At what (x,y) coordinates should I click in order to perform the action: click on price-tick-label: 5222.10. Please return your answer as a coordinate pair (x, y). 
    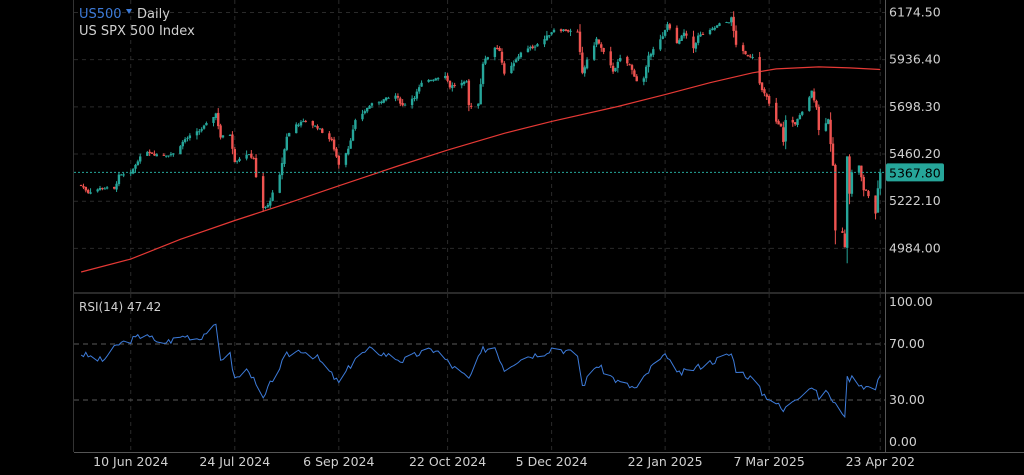
    Looking at the image, I should click on (915, 200).